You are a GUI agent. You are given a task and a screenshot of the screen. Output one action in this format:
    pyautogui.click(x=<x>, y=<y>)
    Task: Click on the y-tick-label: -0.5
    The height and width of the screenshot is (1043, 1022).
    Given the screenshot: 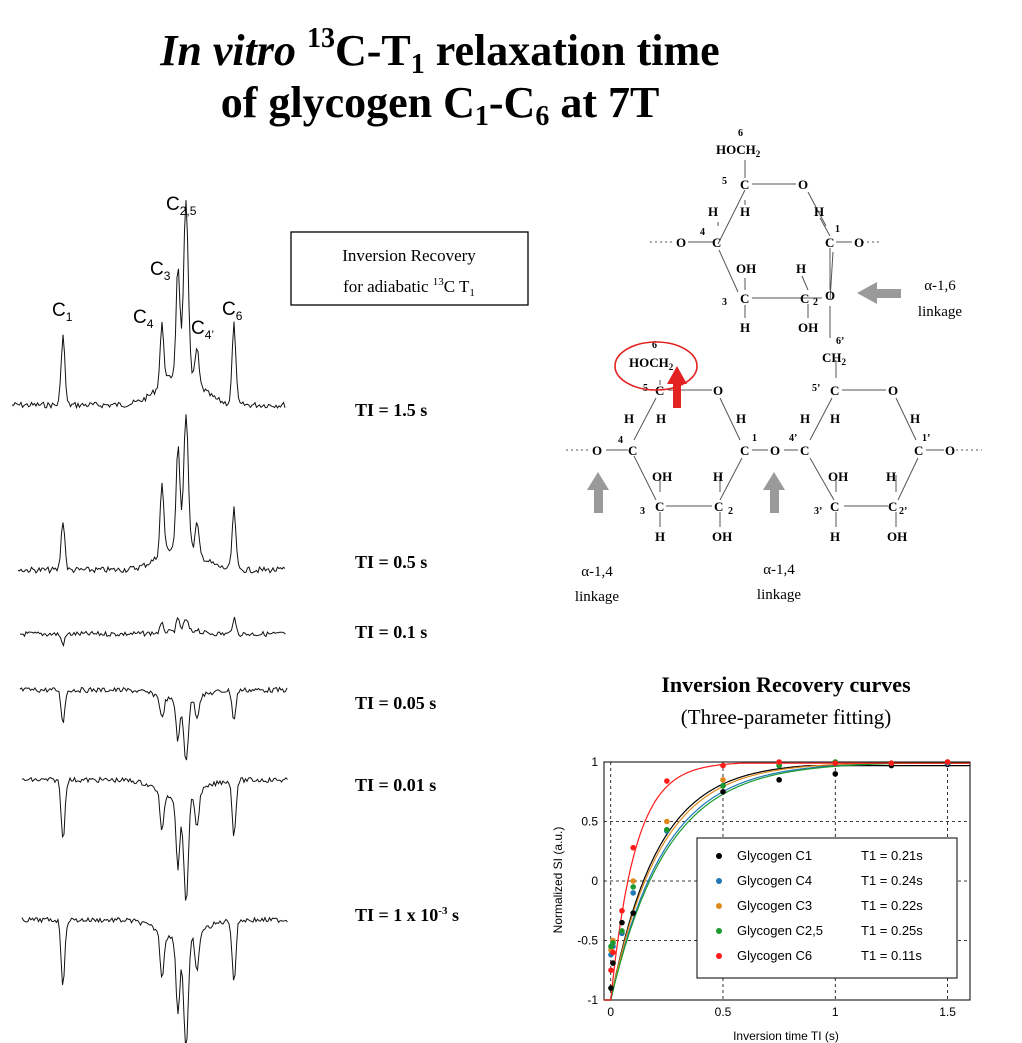 What is the action you would take?
    pyautogui.click(x=587, y=941)
    